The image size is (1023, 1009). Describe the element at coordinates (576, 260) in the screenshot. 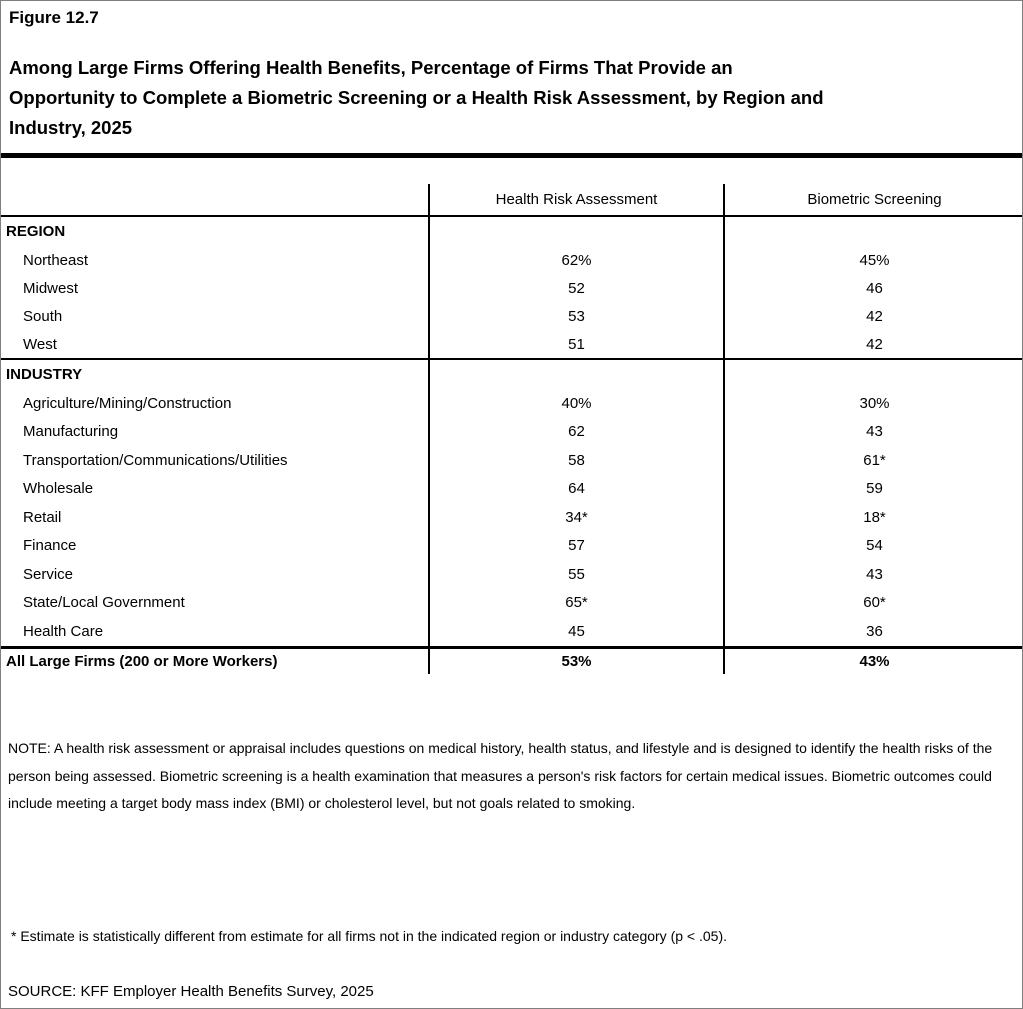

I see `hra-value: 62%` at that location.